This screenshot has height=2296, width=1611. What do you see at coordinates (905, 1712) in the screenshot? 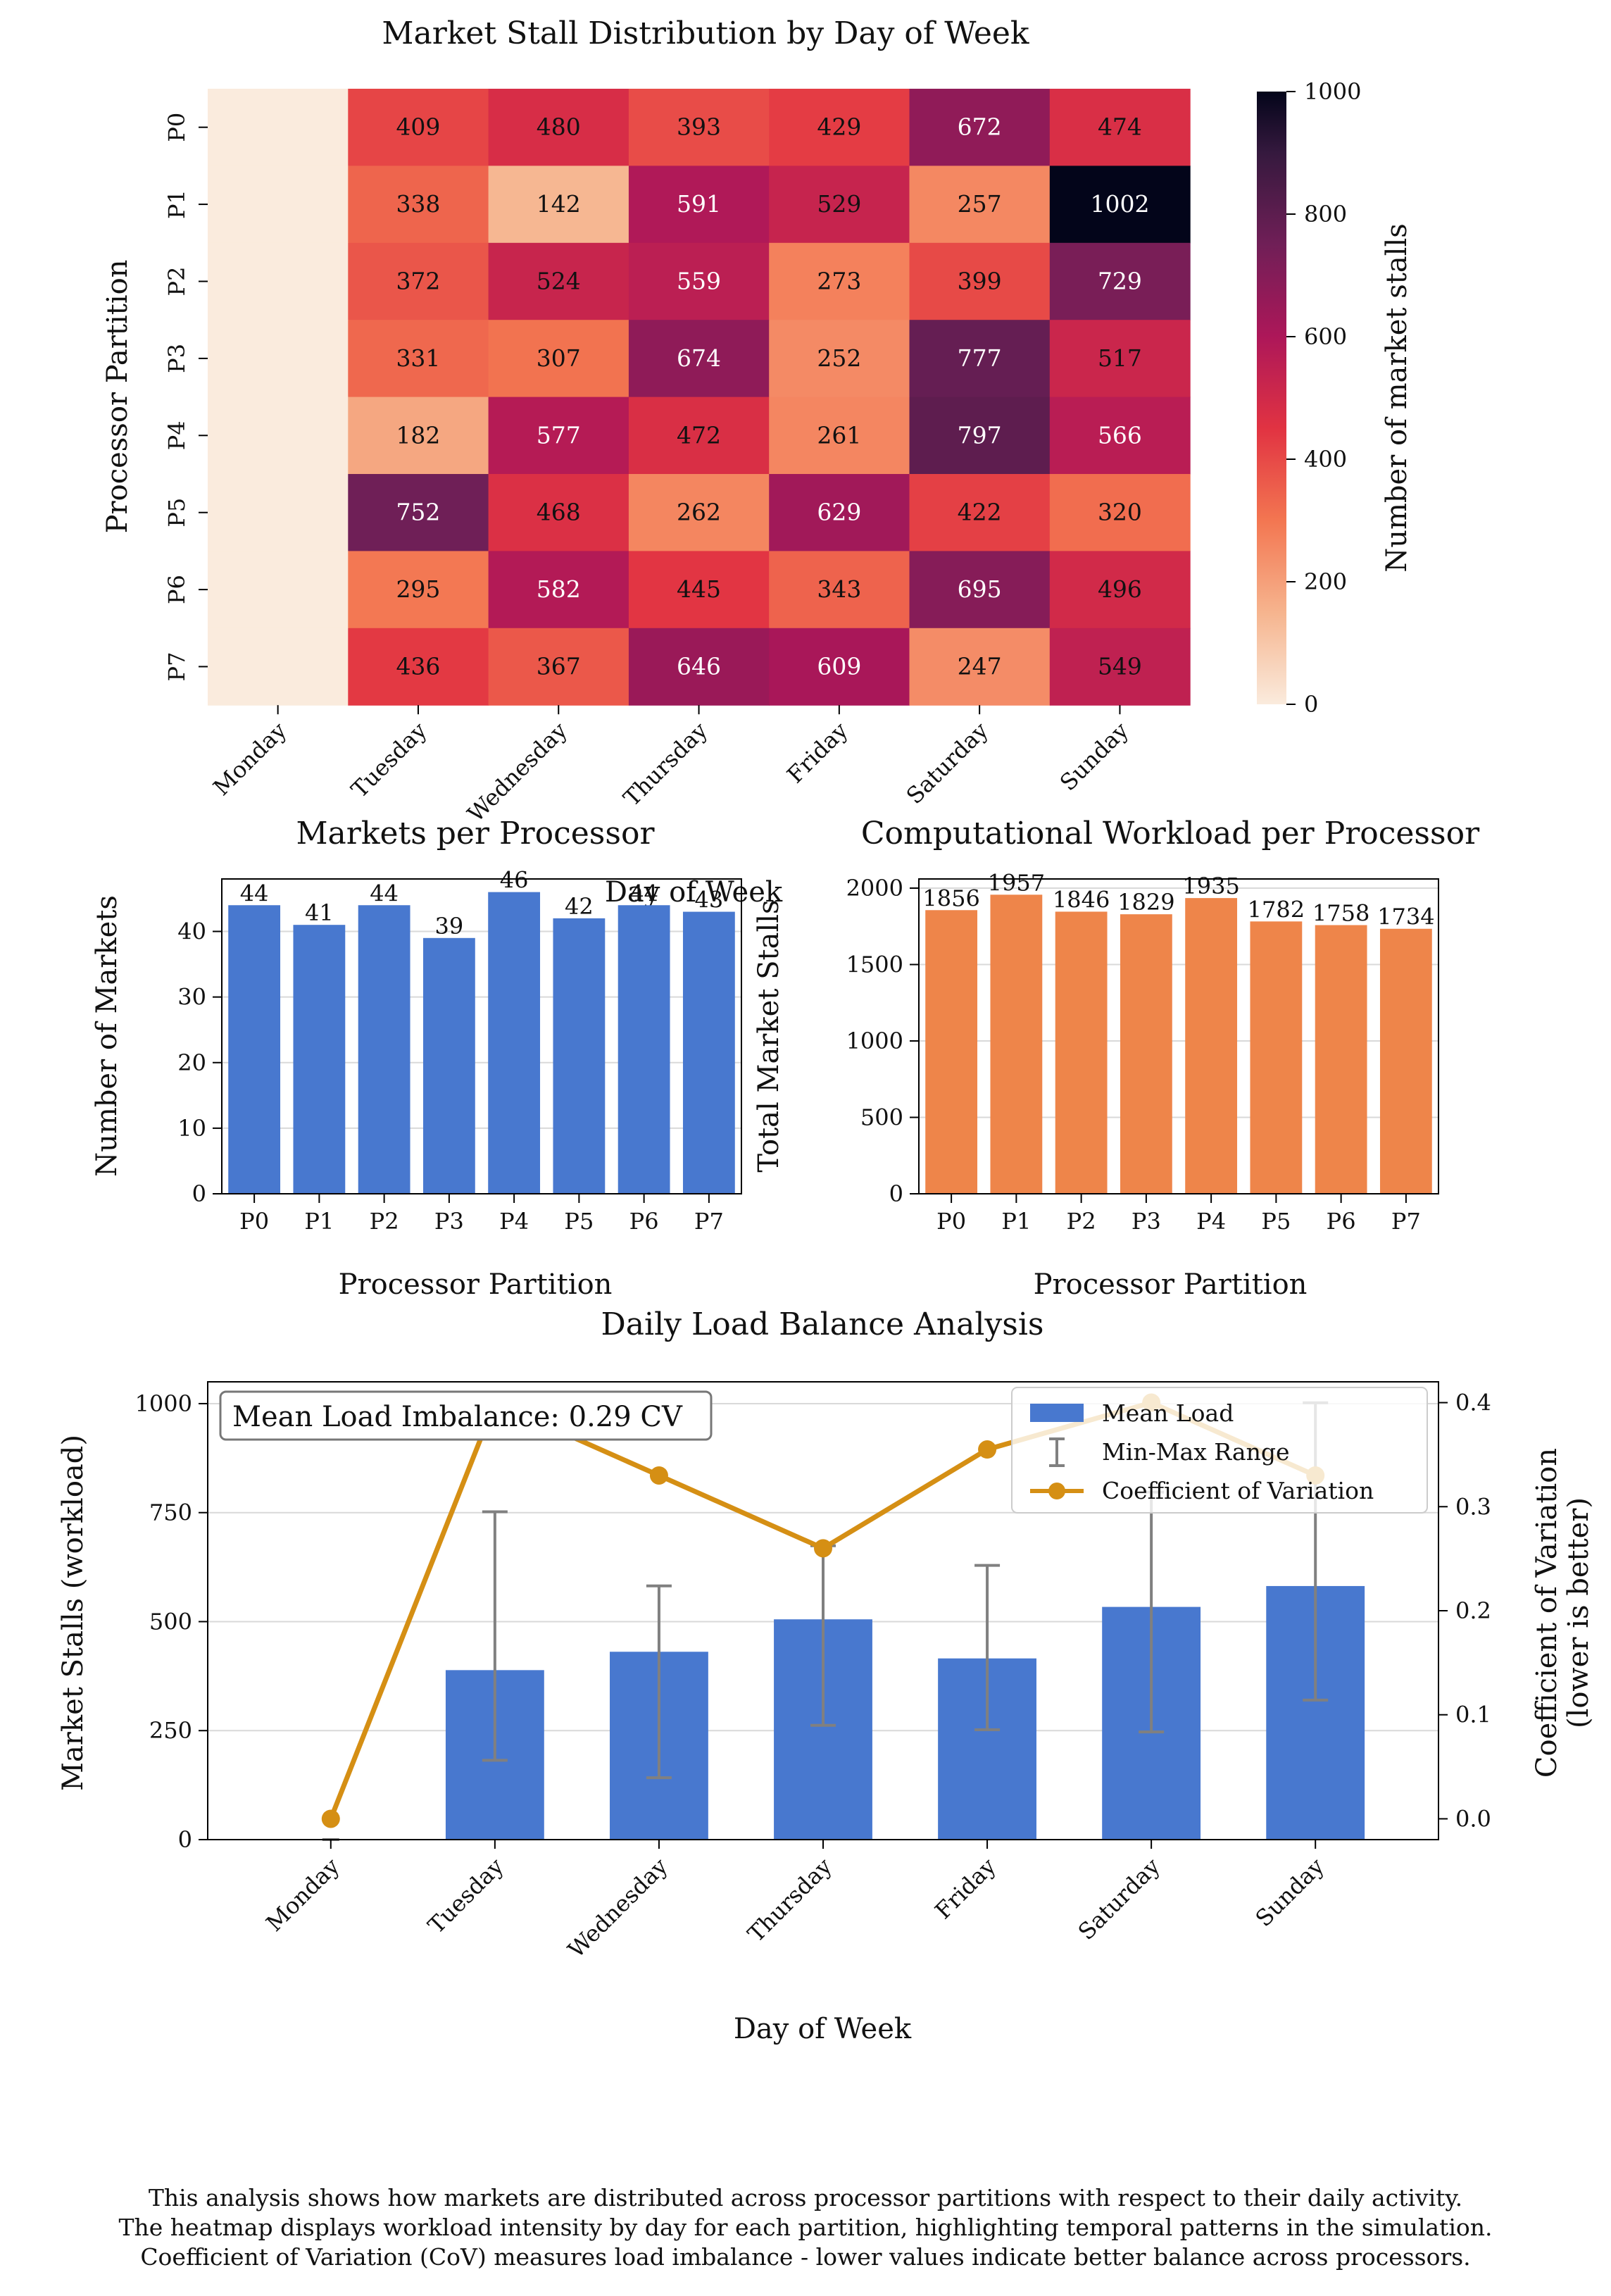
I see `balance-bars` at bounding box center [905, 1712].